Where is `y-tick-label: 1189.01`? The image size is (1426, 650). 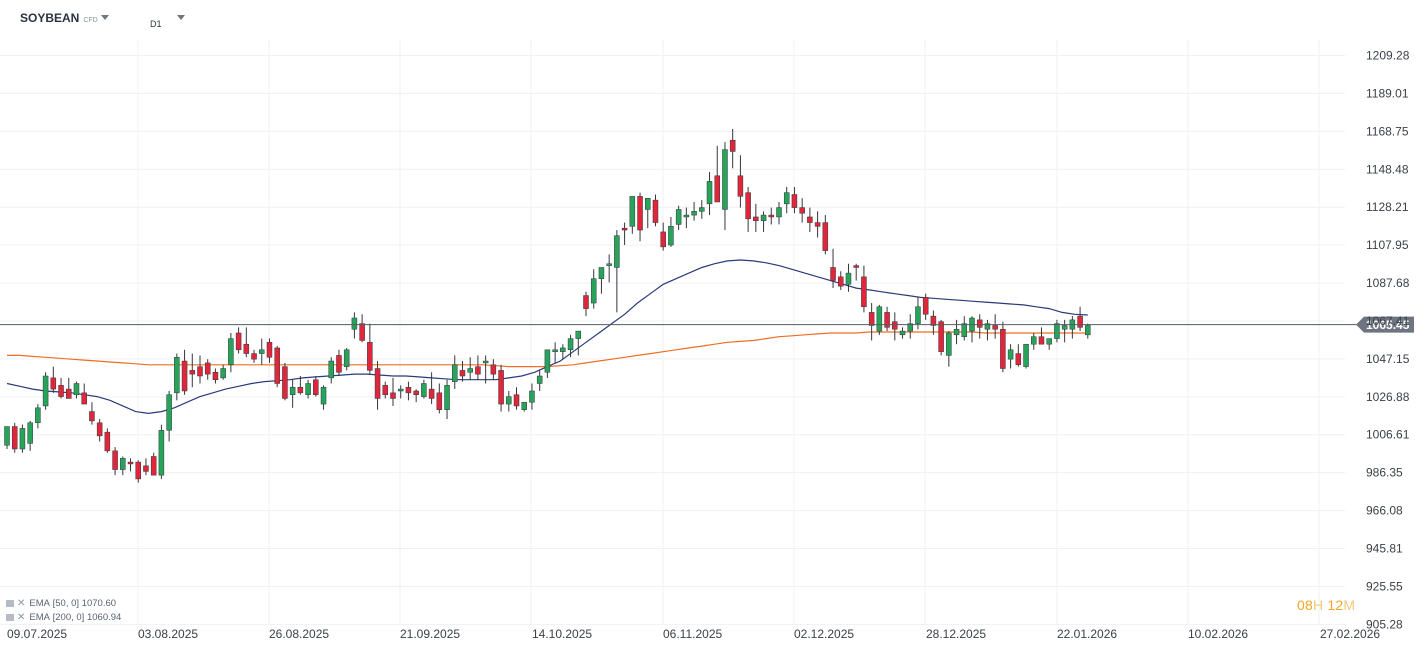 y-tick-label: 1189.01 is located at coordinates (1387, 93).